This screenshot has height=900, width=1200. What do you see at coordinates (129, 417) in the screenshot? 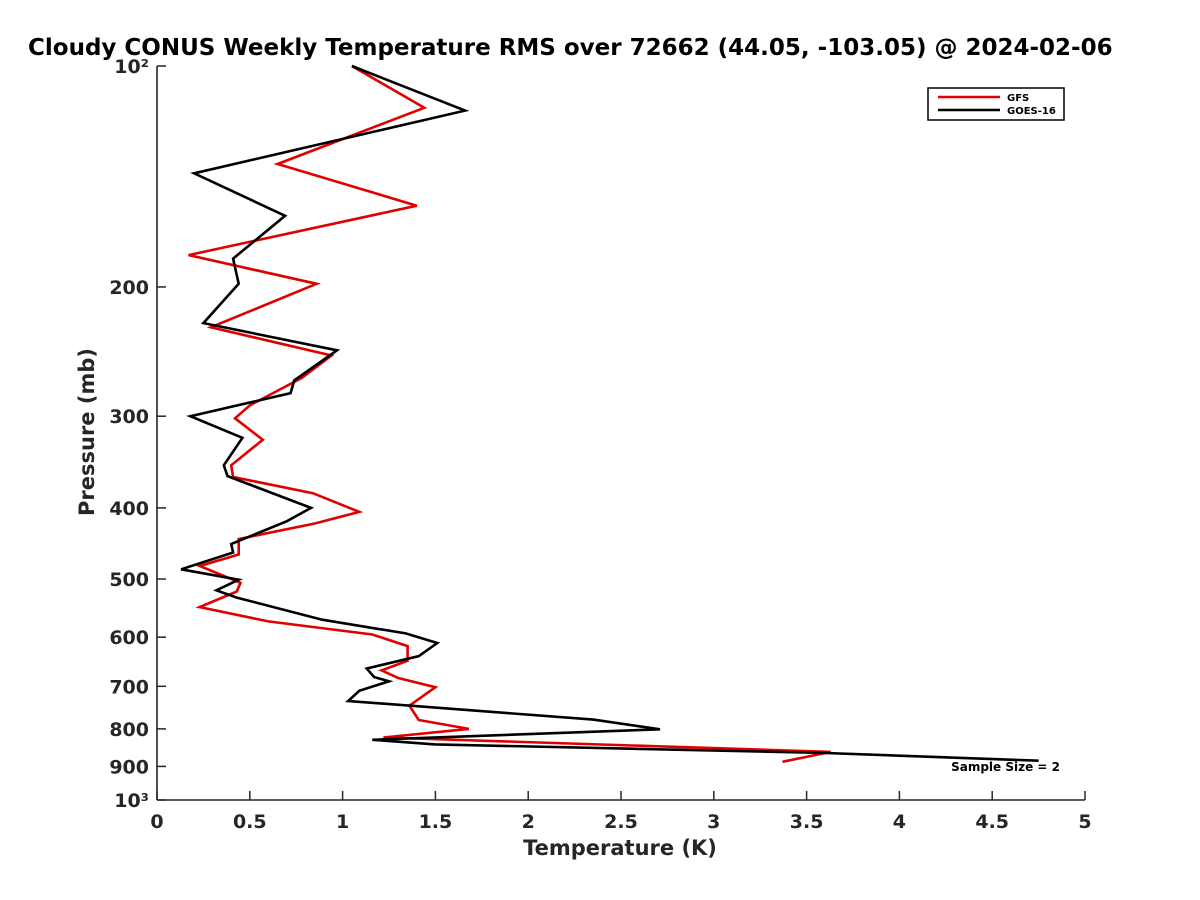
I see `y-tick-label: 300` at bounding box center [129, 417].